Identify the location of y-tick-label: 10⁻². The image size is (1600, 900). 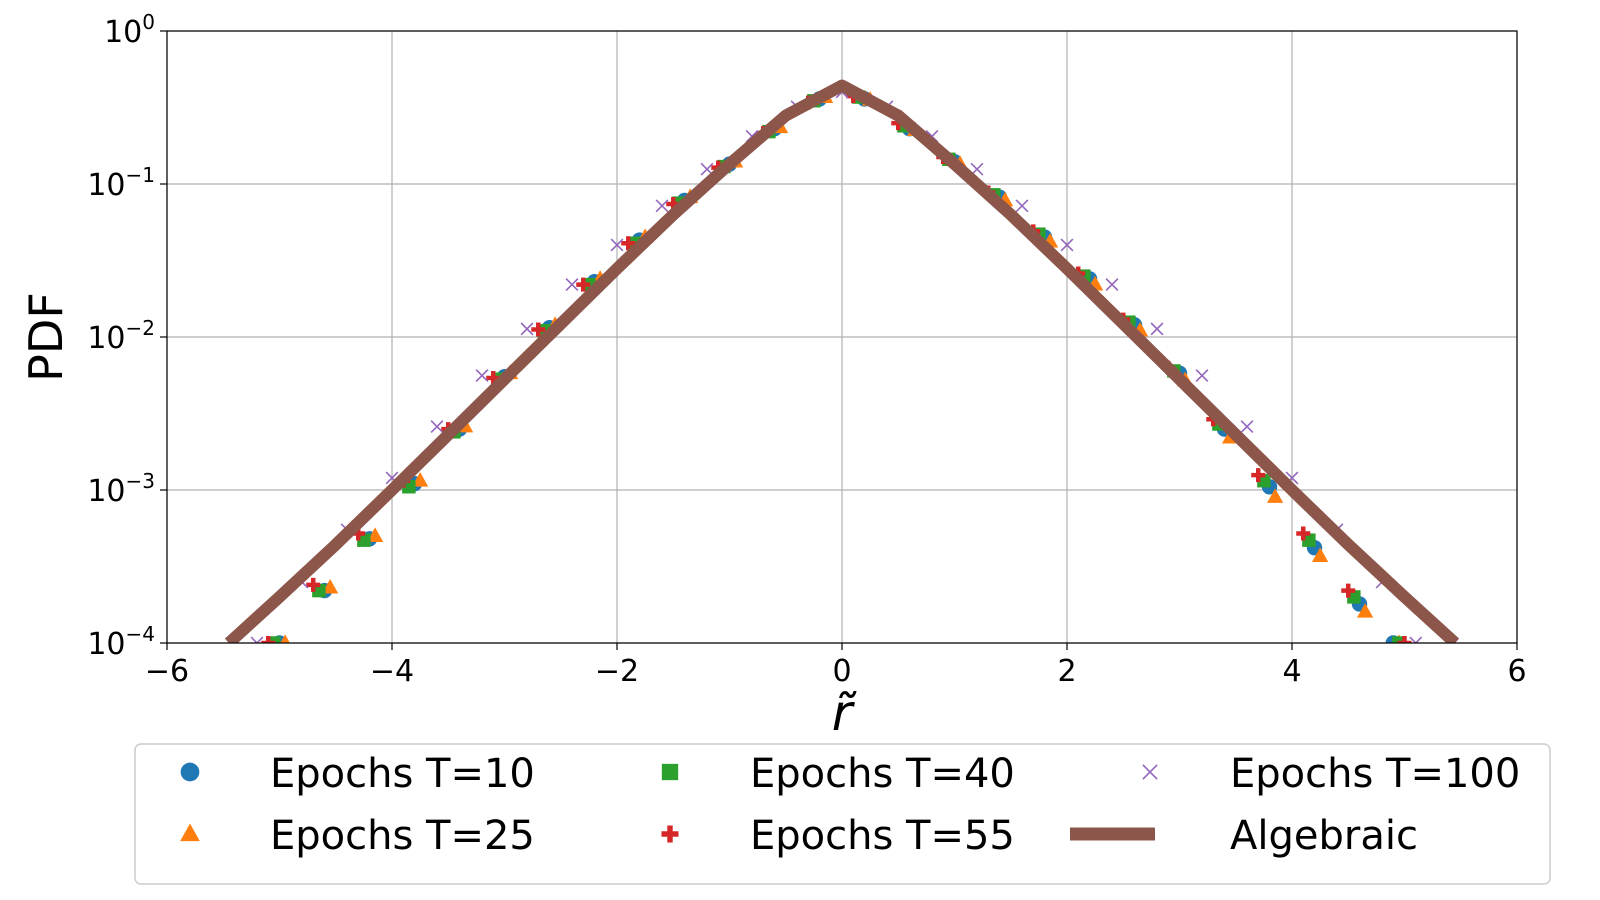
(121, 336).